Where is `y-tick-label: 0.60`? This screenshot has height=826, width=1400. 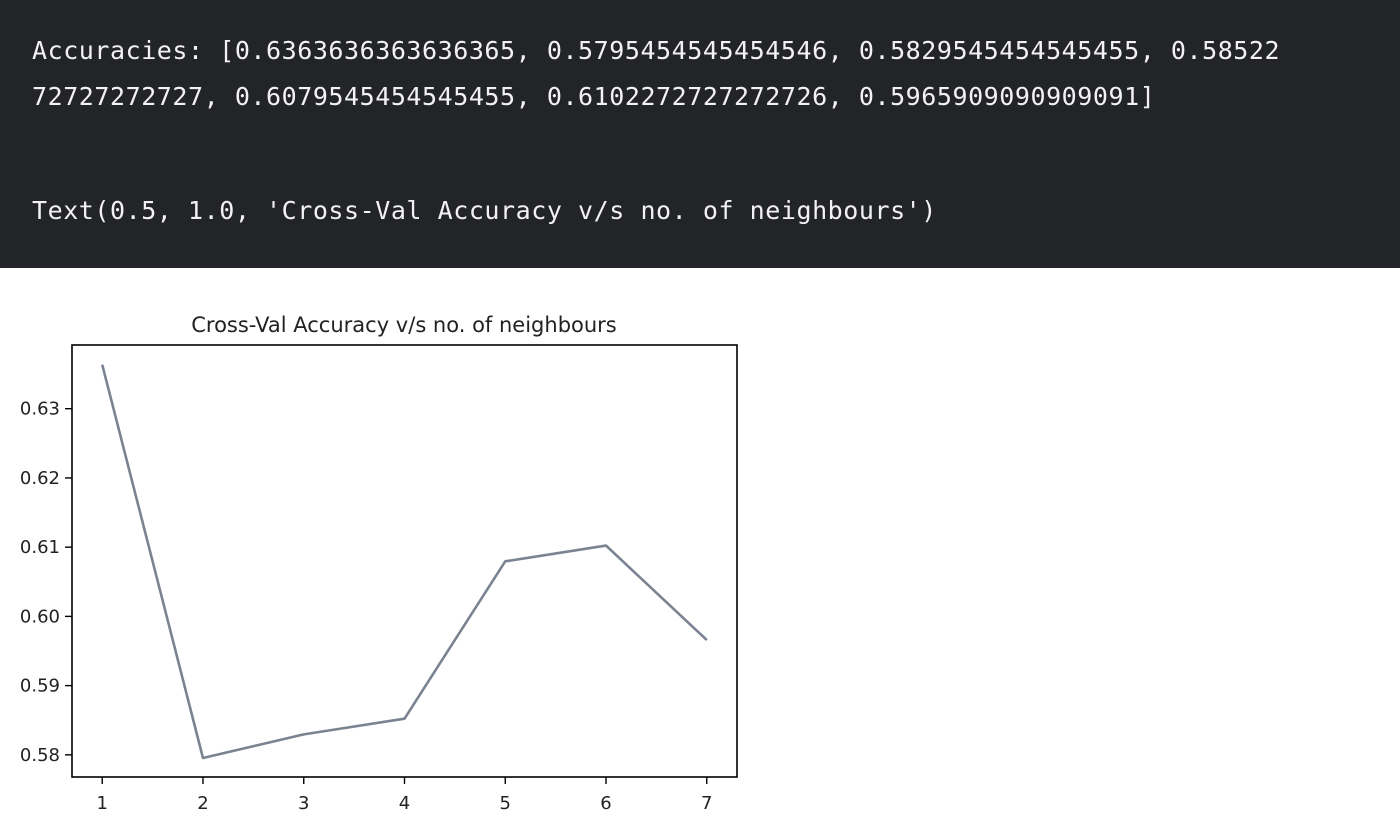
y-tick-label: 0.60 is located at coordinates (40, 616).